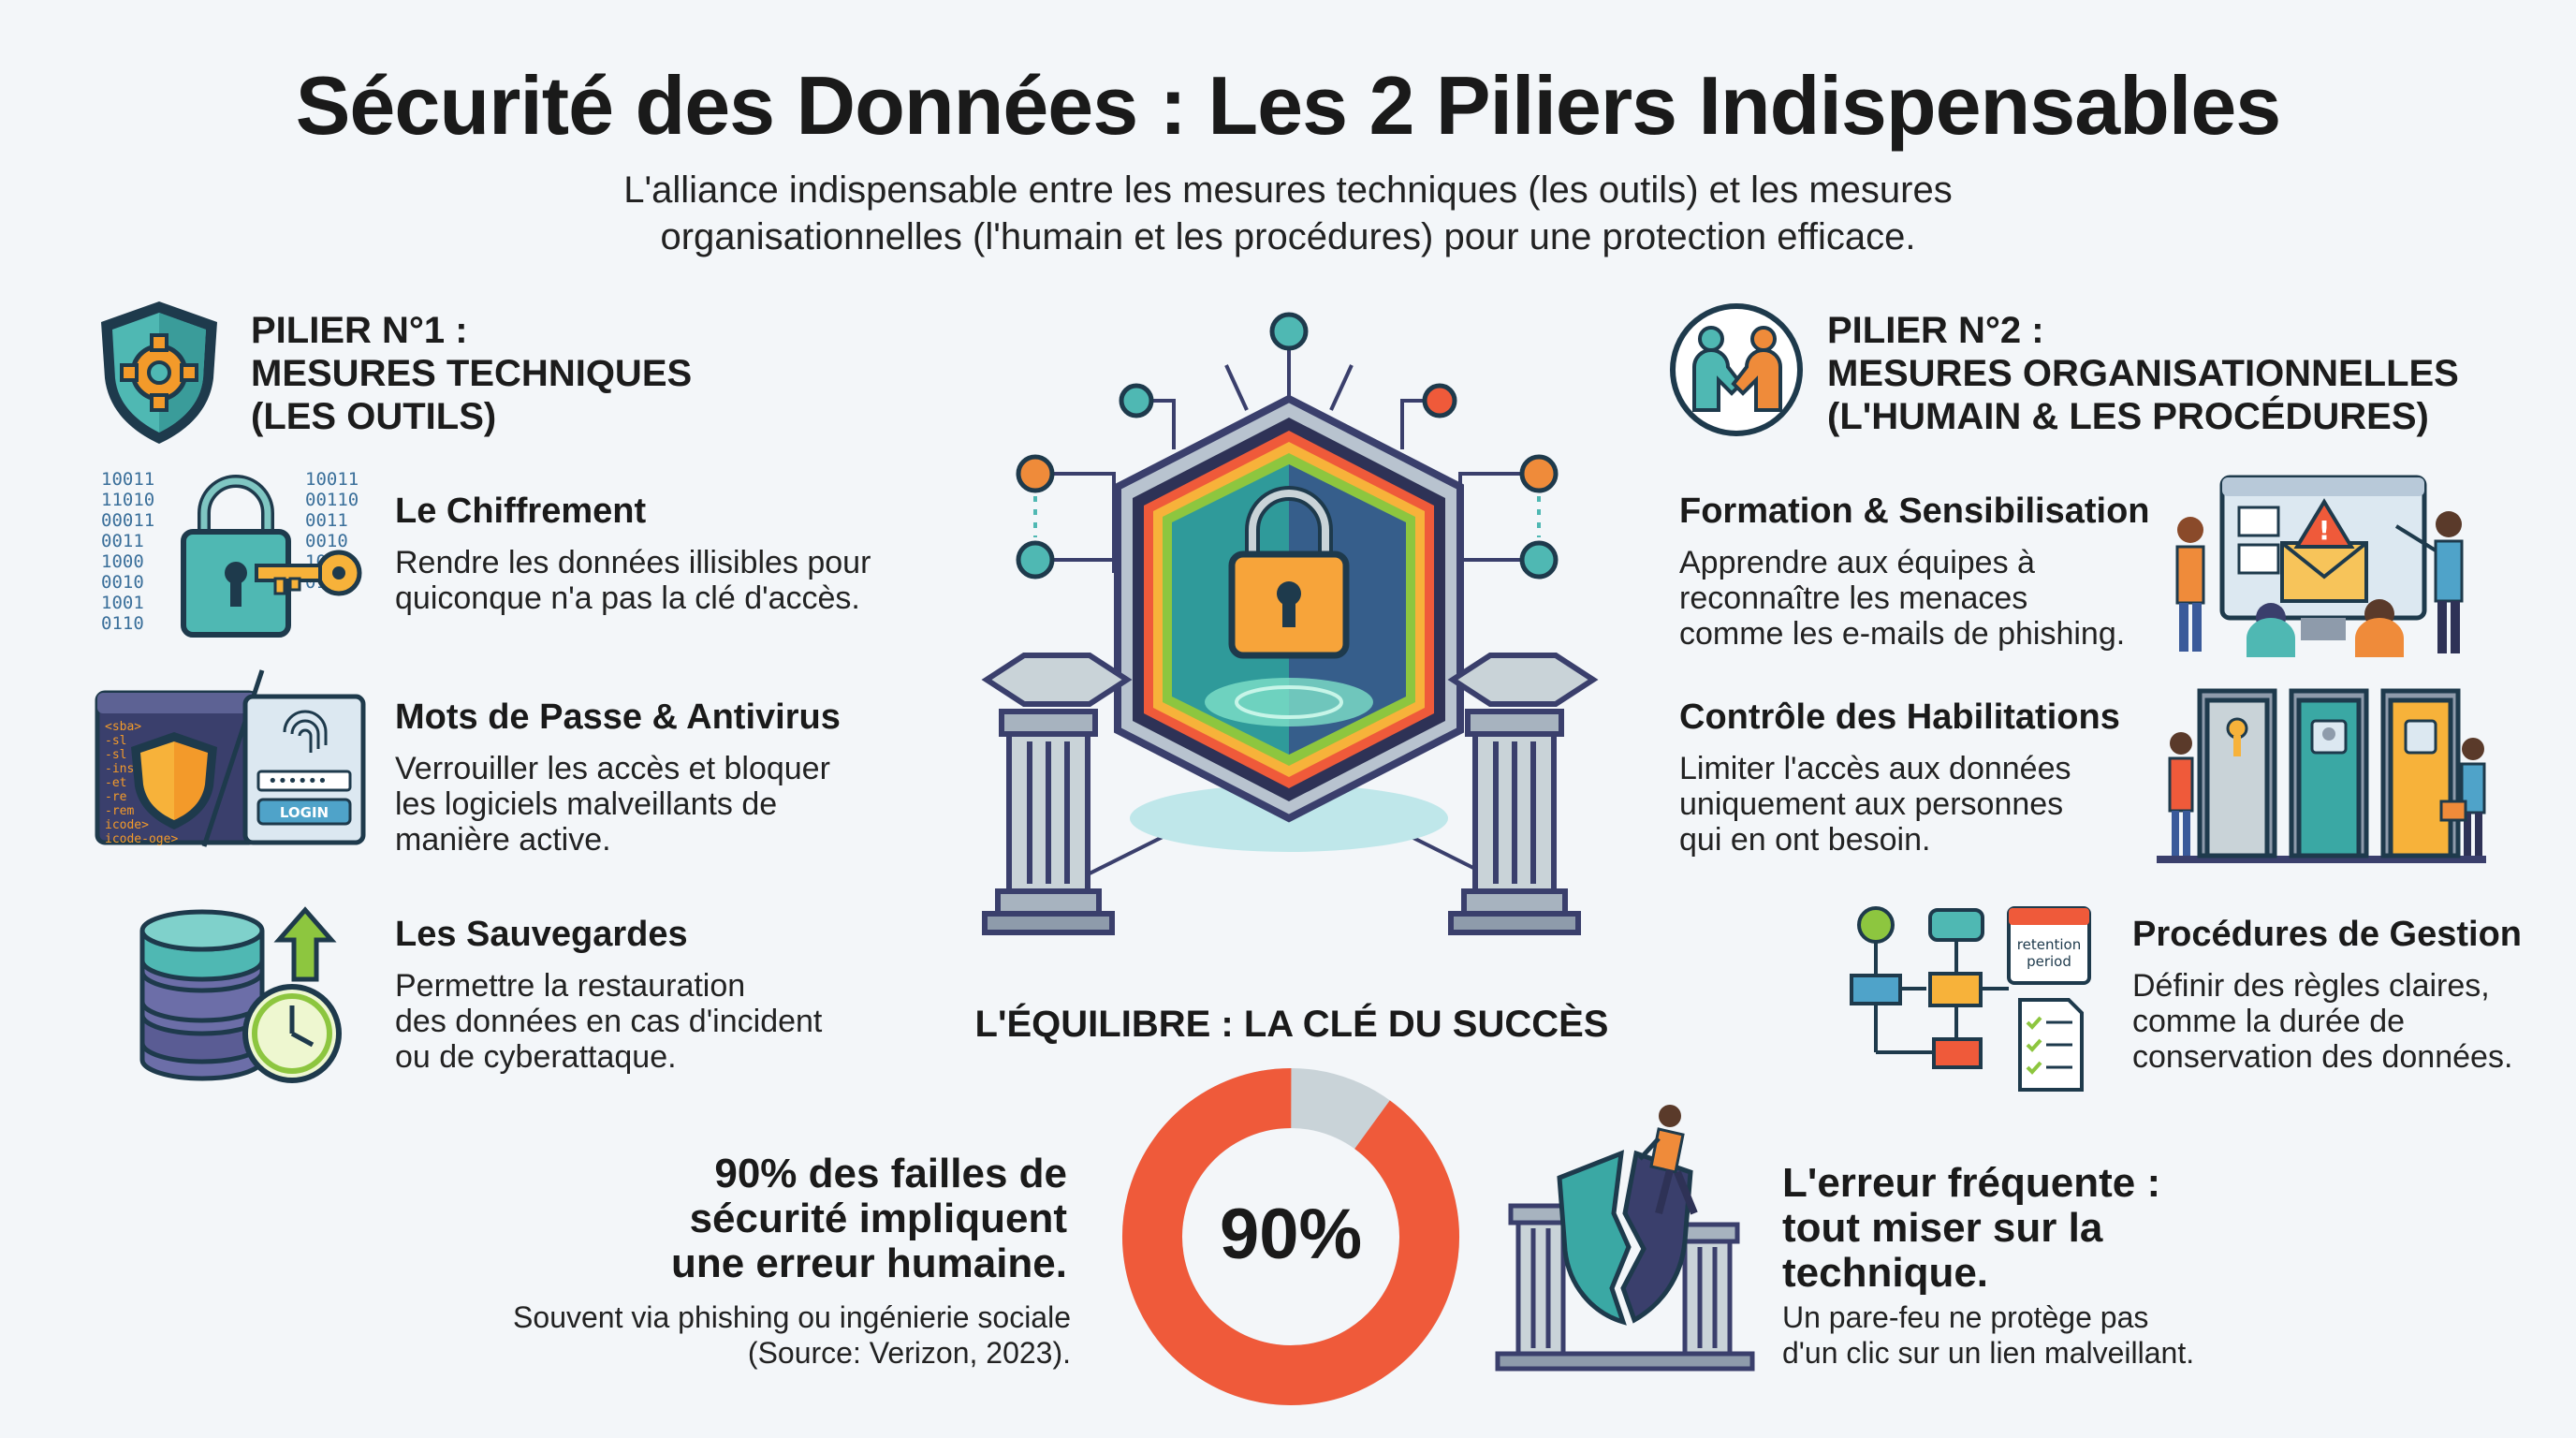  I want to click on svg-text: retention, so click(2049, 944).